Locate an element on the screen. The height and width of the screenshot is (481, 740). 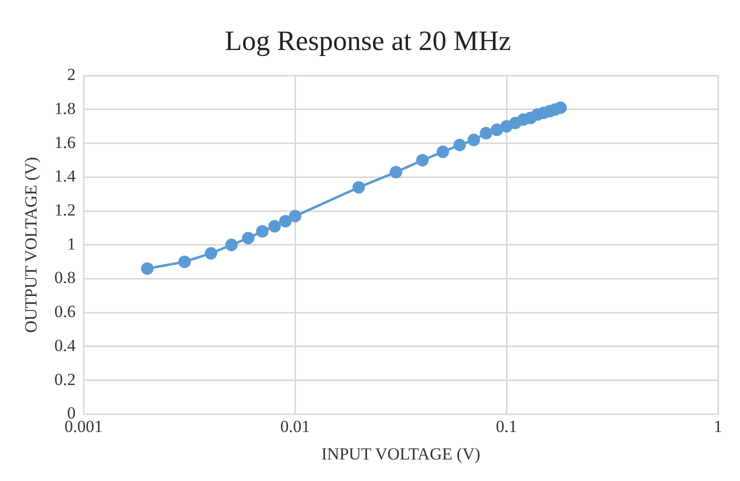
y-tick-label: 2 is located at coordinates (71, 74).